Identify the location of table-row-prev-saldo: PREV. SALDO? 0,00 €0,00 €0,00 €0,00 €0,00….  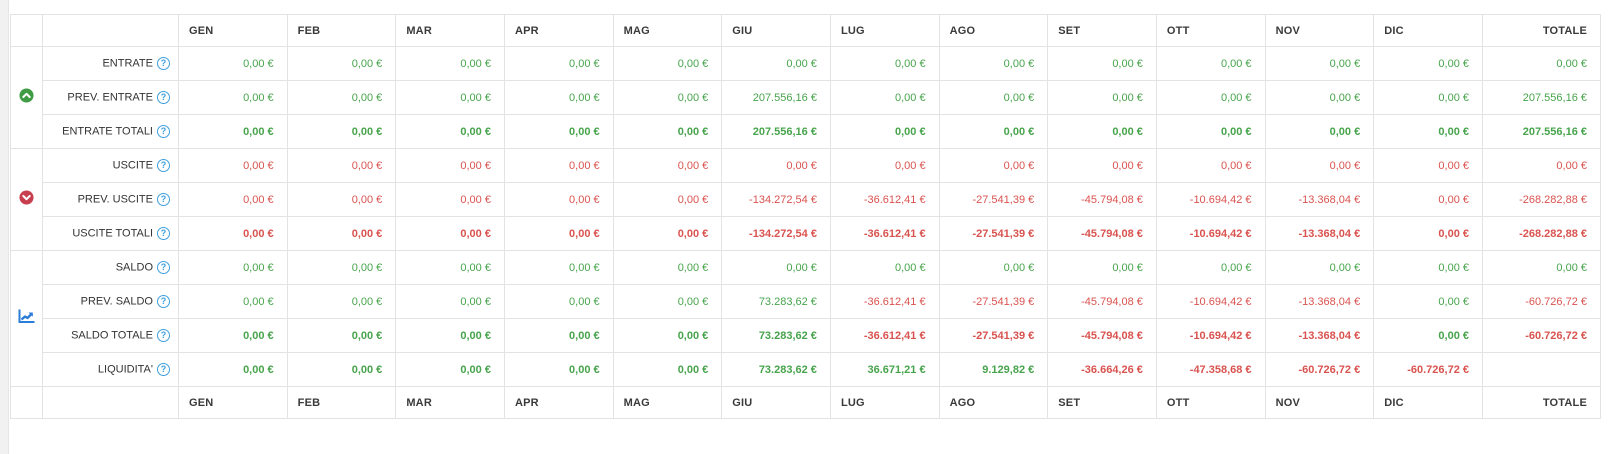
(806, 301).